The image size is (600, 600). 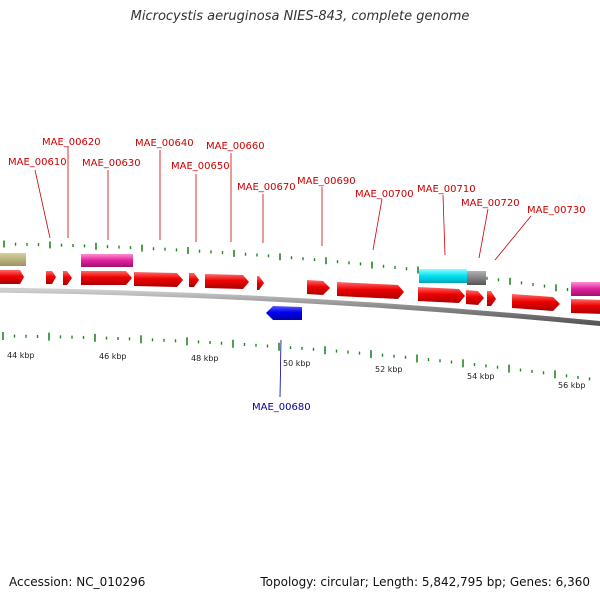 I want to click on scale-label: 46 kbp, so click(x=113, y=356).